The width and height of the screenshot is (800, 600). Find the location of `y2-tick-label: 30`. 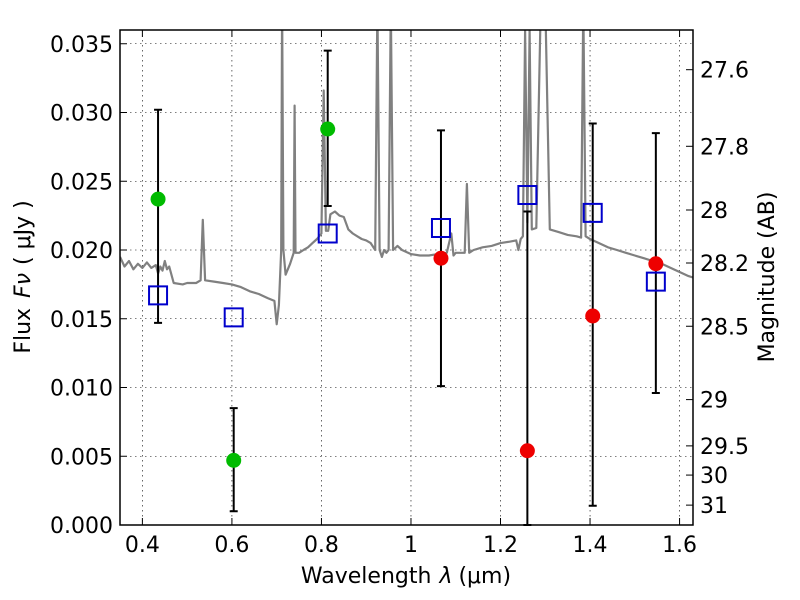

y2-tick-label: 30 is located at coordinates (714, 476).